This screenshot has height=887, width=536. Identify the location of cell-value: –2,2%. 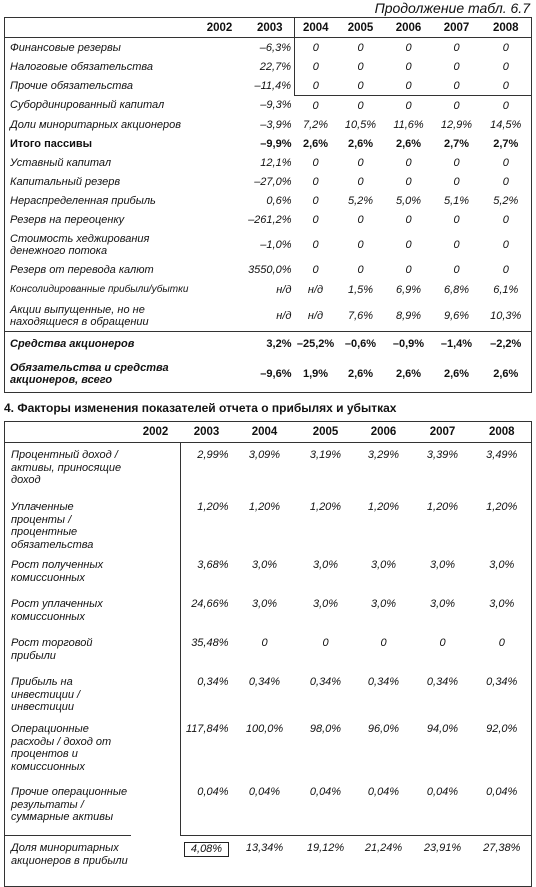
(506, 344).